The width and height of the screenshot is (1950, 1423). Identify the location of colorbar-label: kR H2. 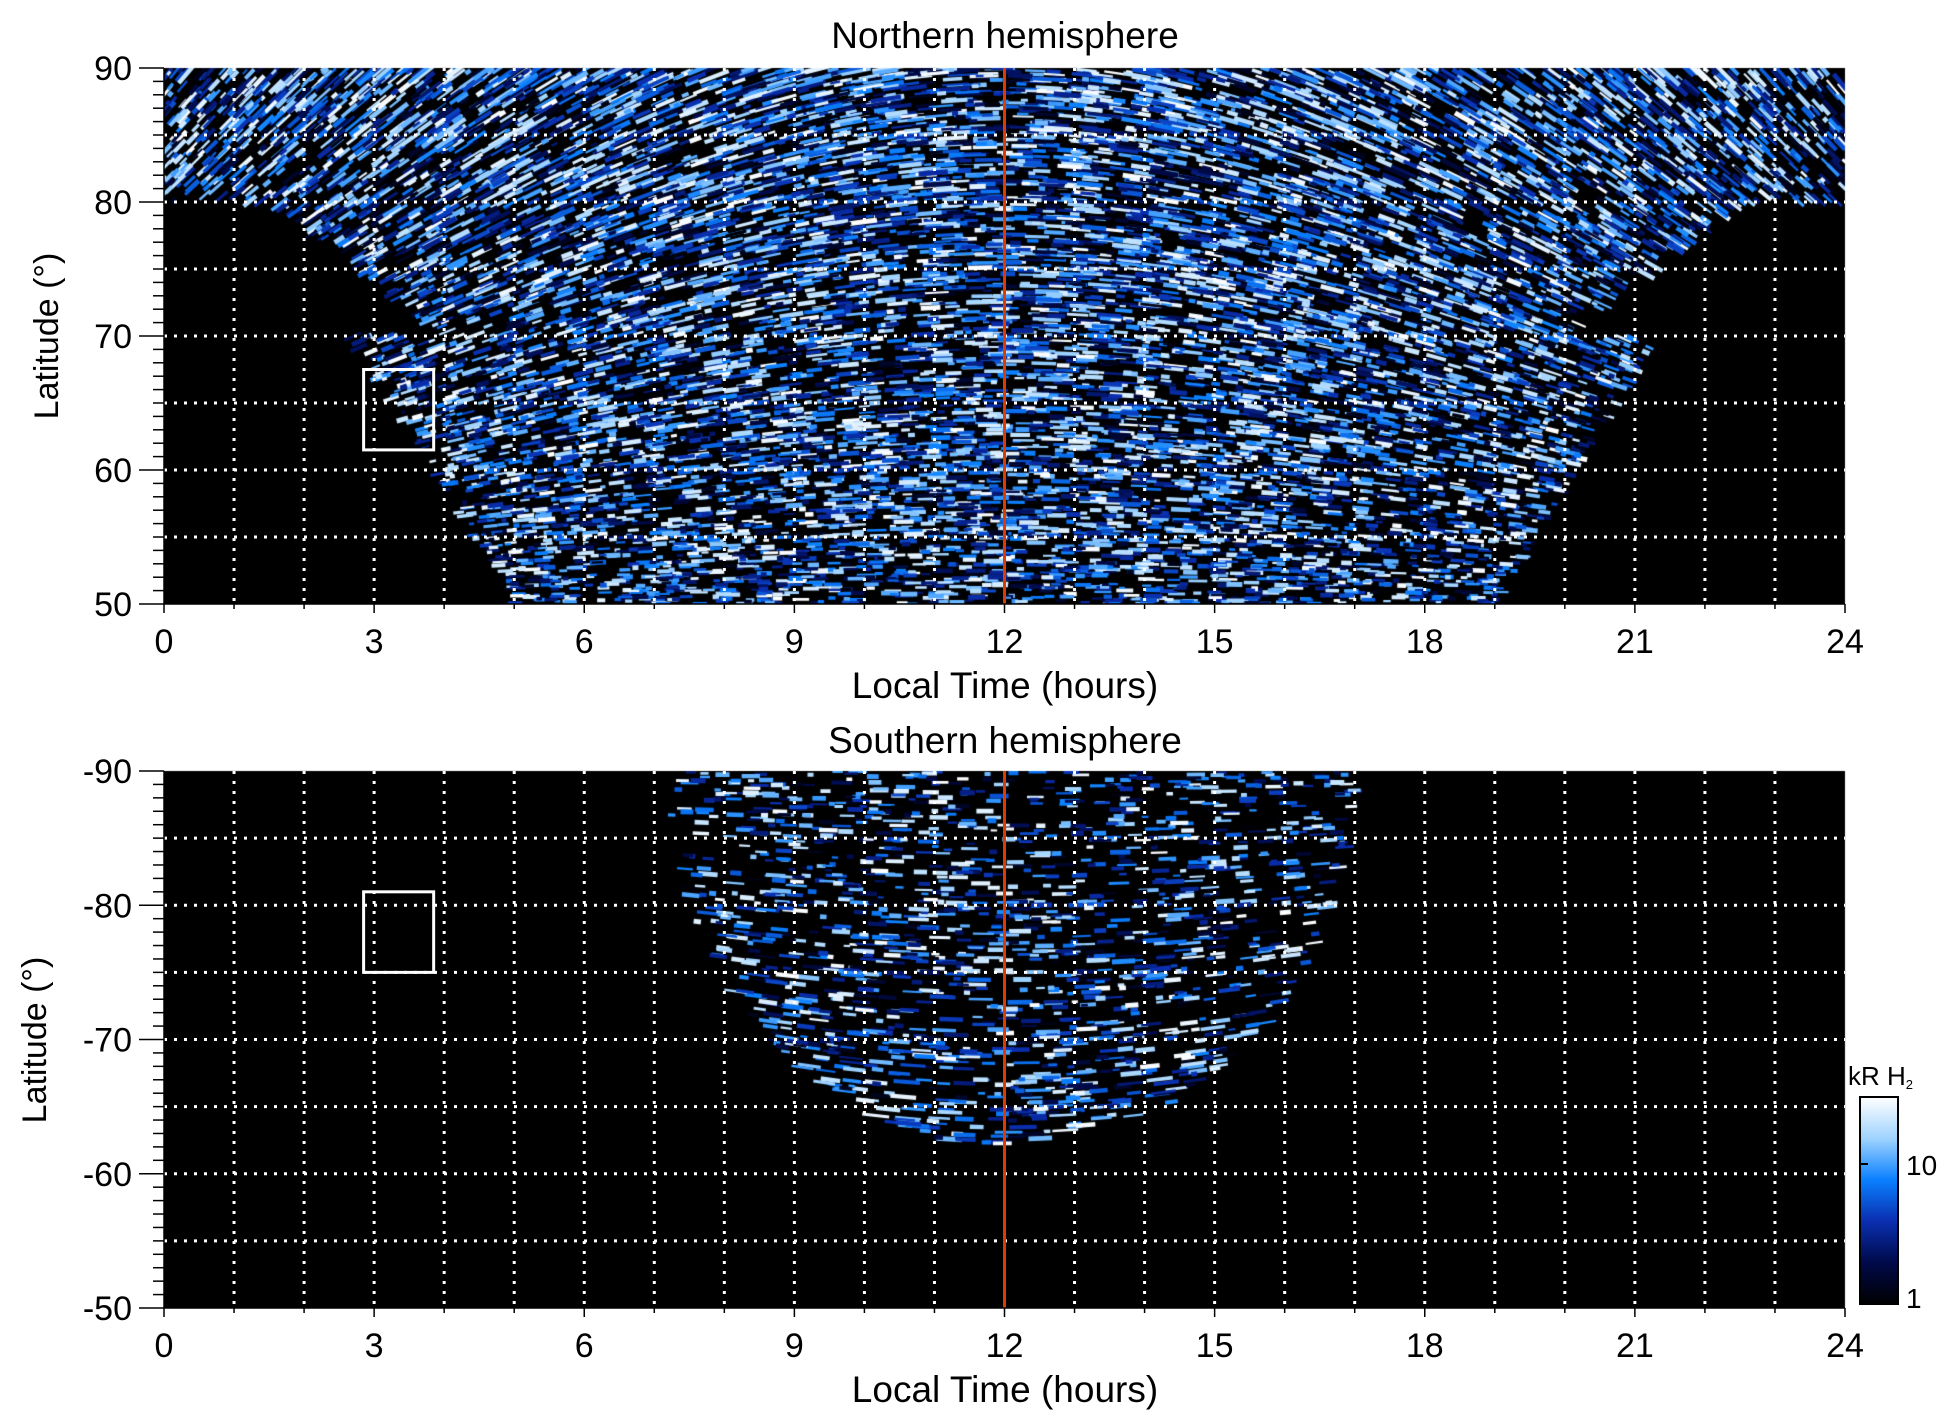
(1880, 1076).